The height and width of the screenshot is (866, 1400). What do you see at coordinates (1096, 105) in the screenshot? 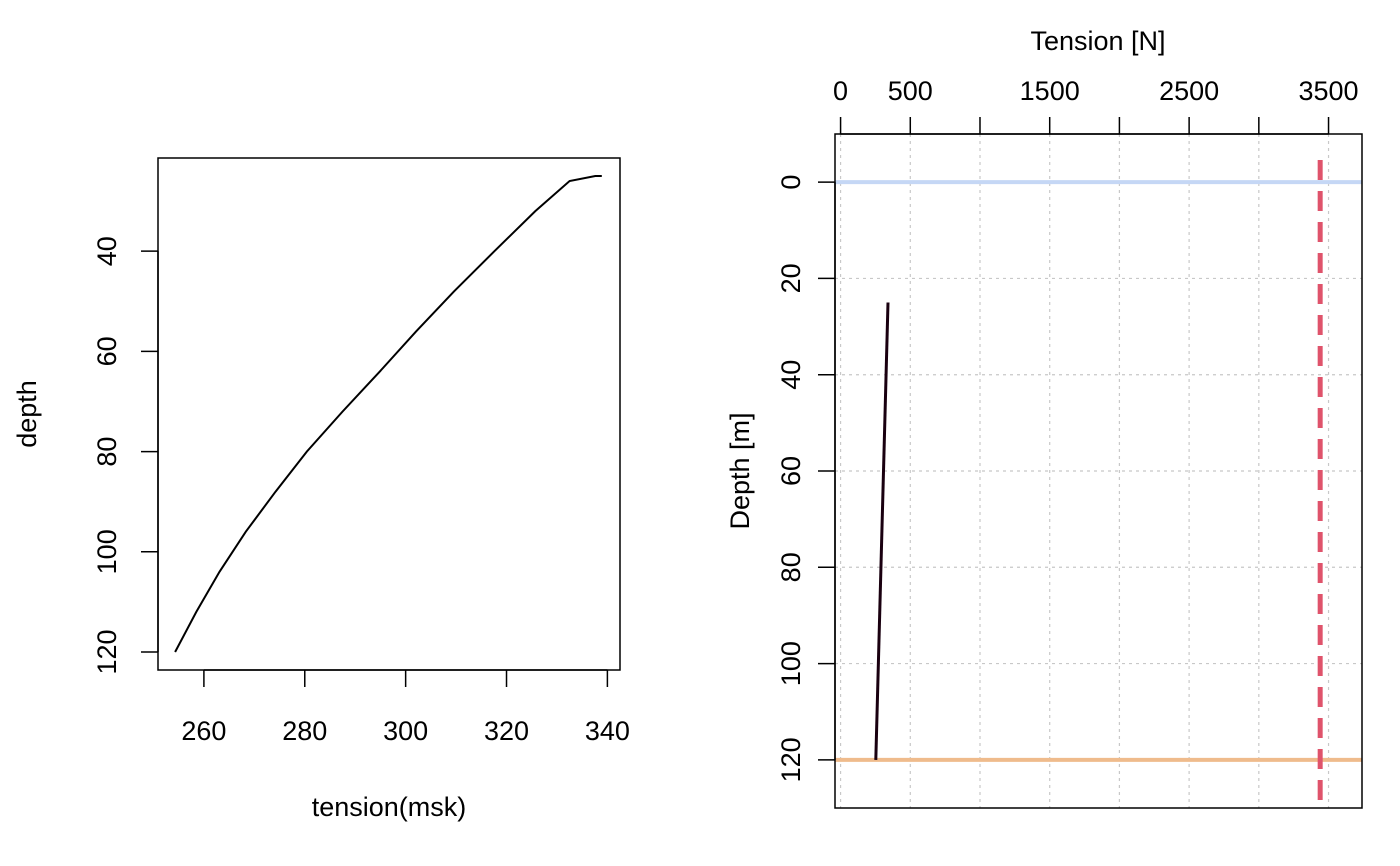
I see `right-x-axis: 0 500 1500 2500 3500` at bounding box center [1096, 105].